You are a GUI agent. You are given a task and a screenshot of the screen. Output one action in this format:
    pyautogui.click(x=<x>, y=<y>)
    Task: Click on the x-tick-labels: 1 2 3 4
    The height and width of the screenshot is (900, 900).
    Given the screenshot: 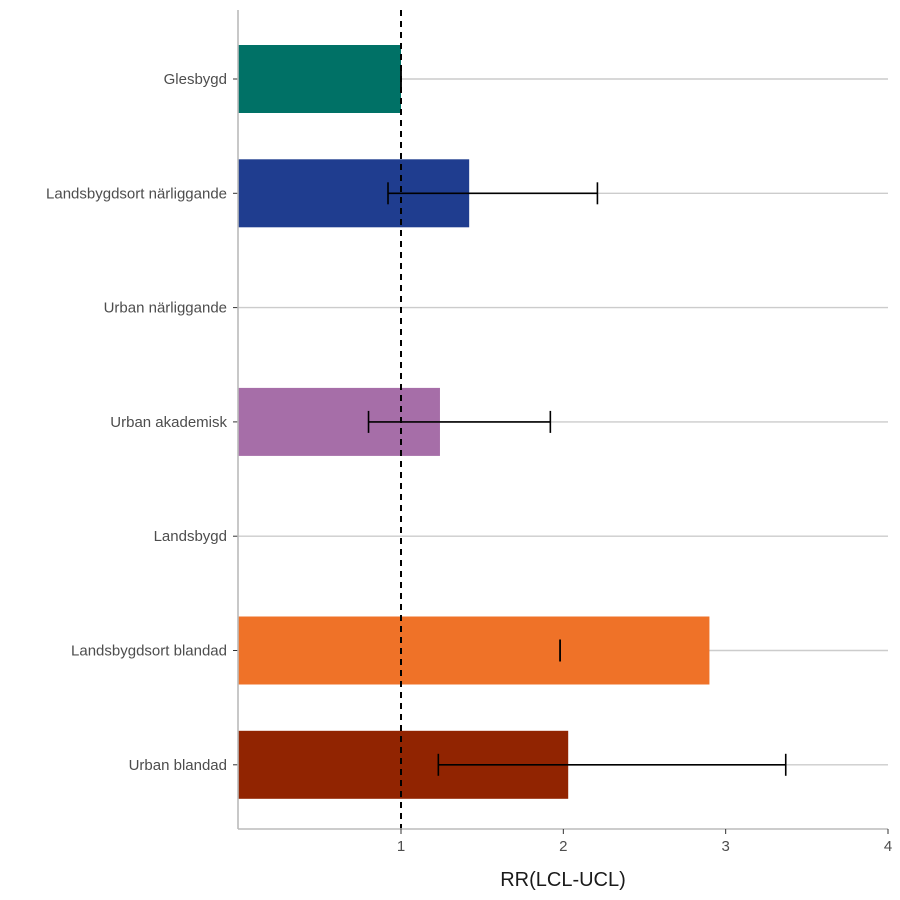 What is the action you would take?
    pyautogui.click(x=644, y=846)
    